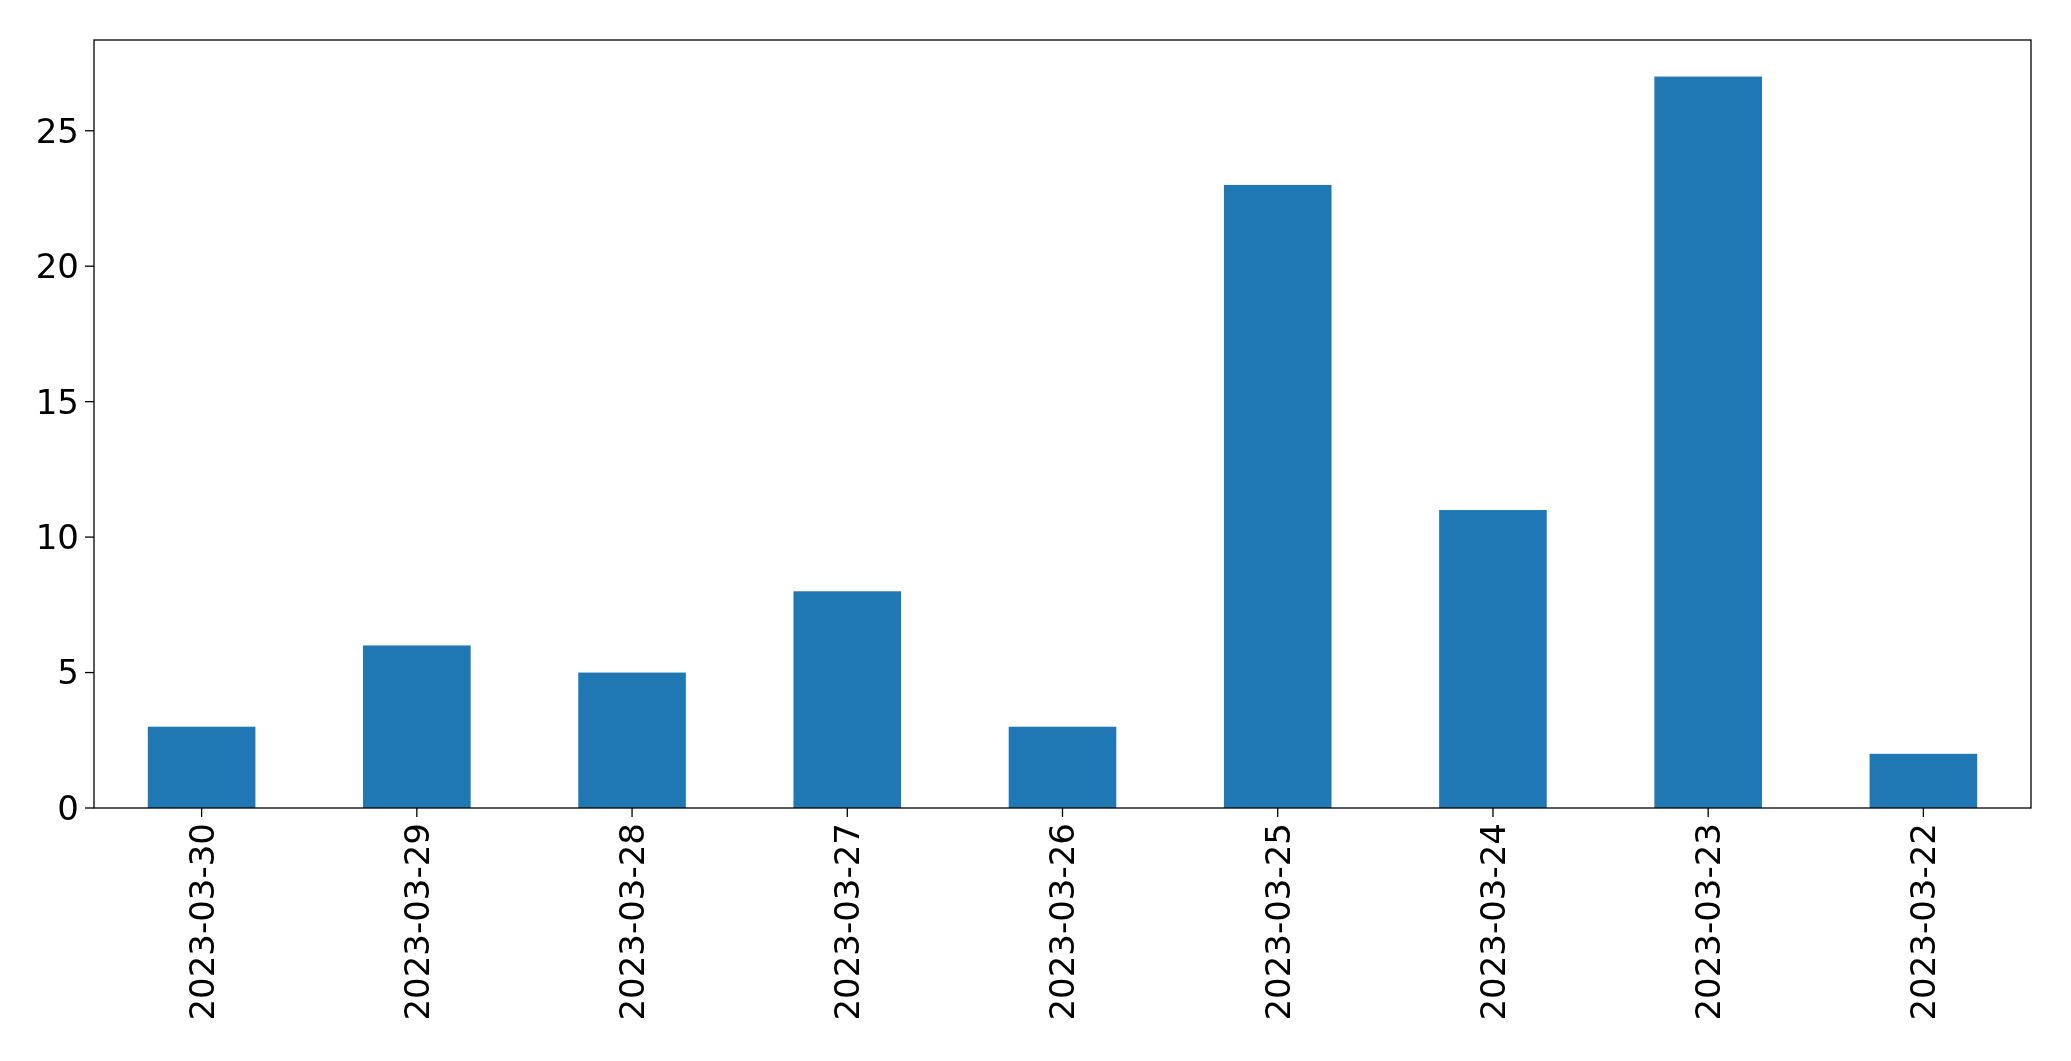  Describe the element at coordinates (57, 266) in the screenshot. I see `y-tick-label: 20` at that location.